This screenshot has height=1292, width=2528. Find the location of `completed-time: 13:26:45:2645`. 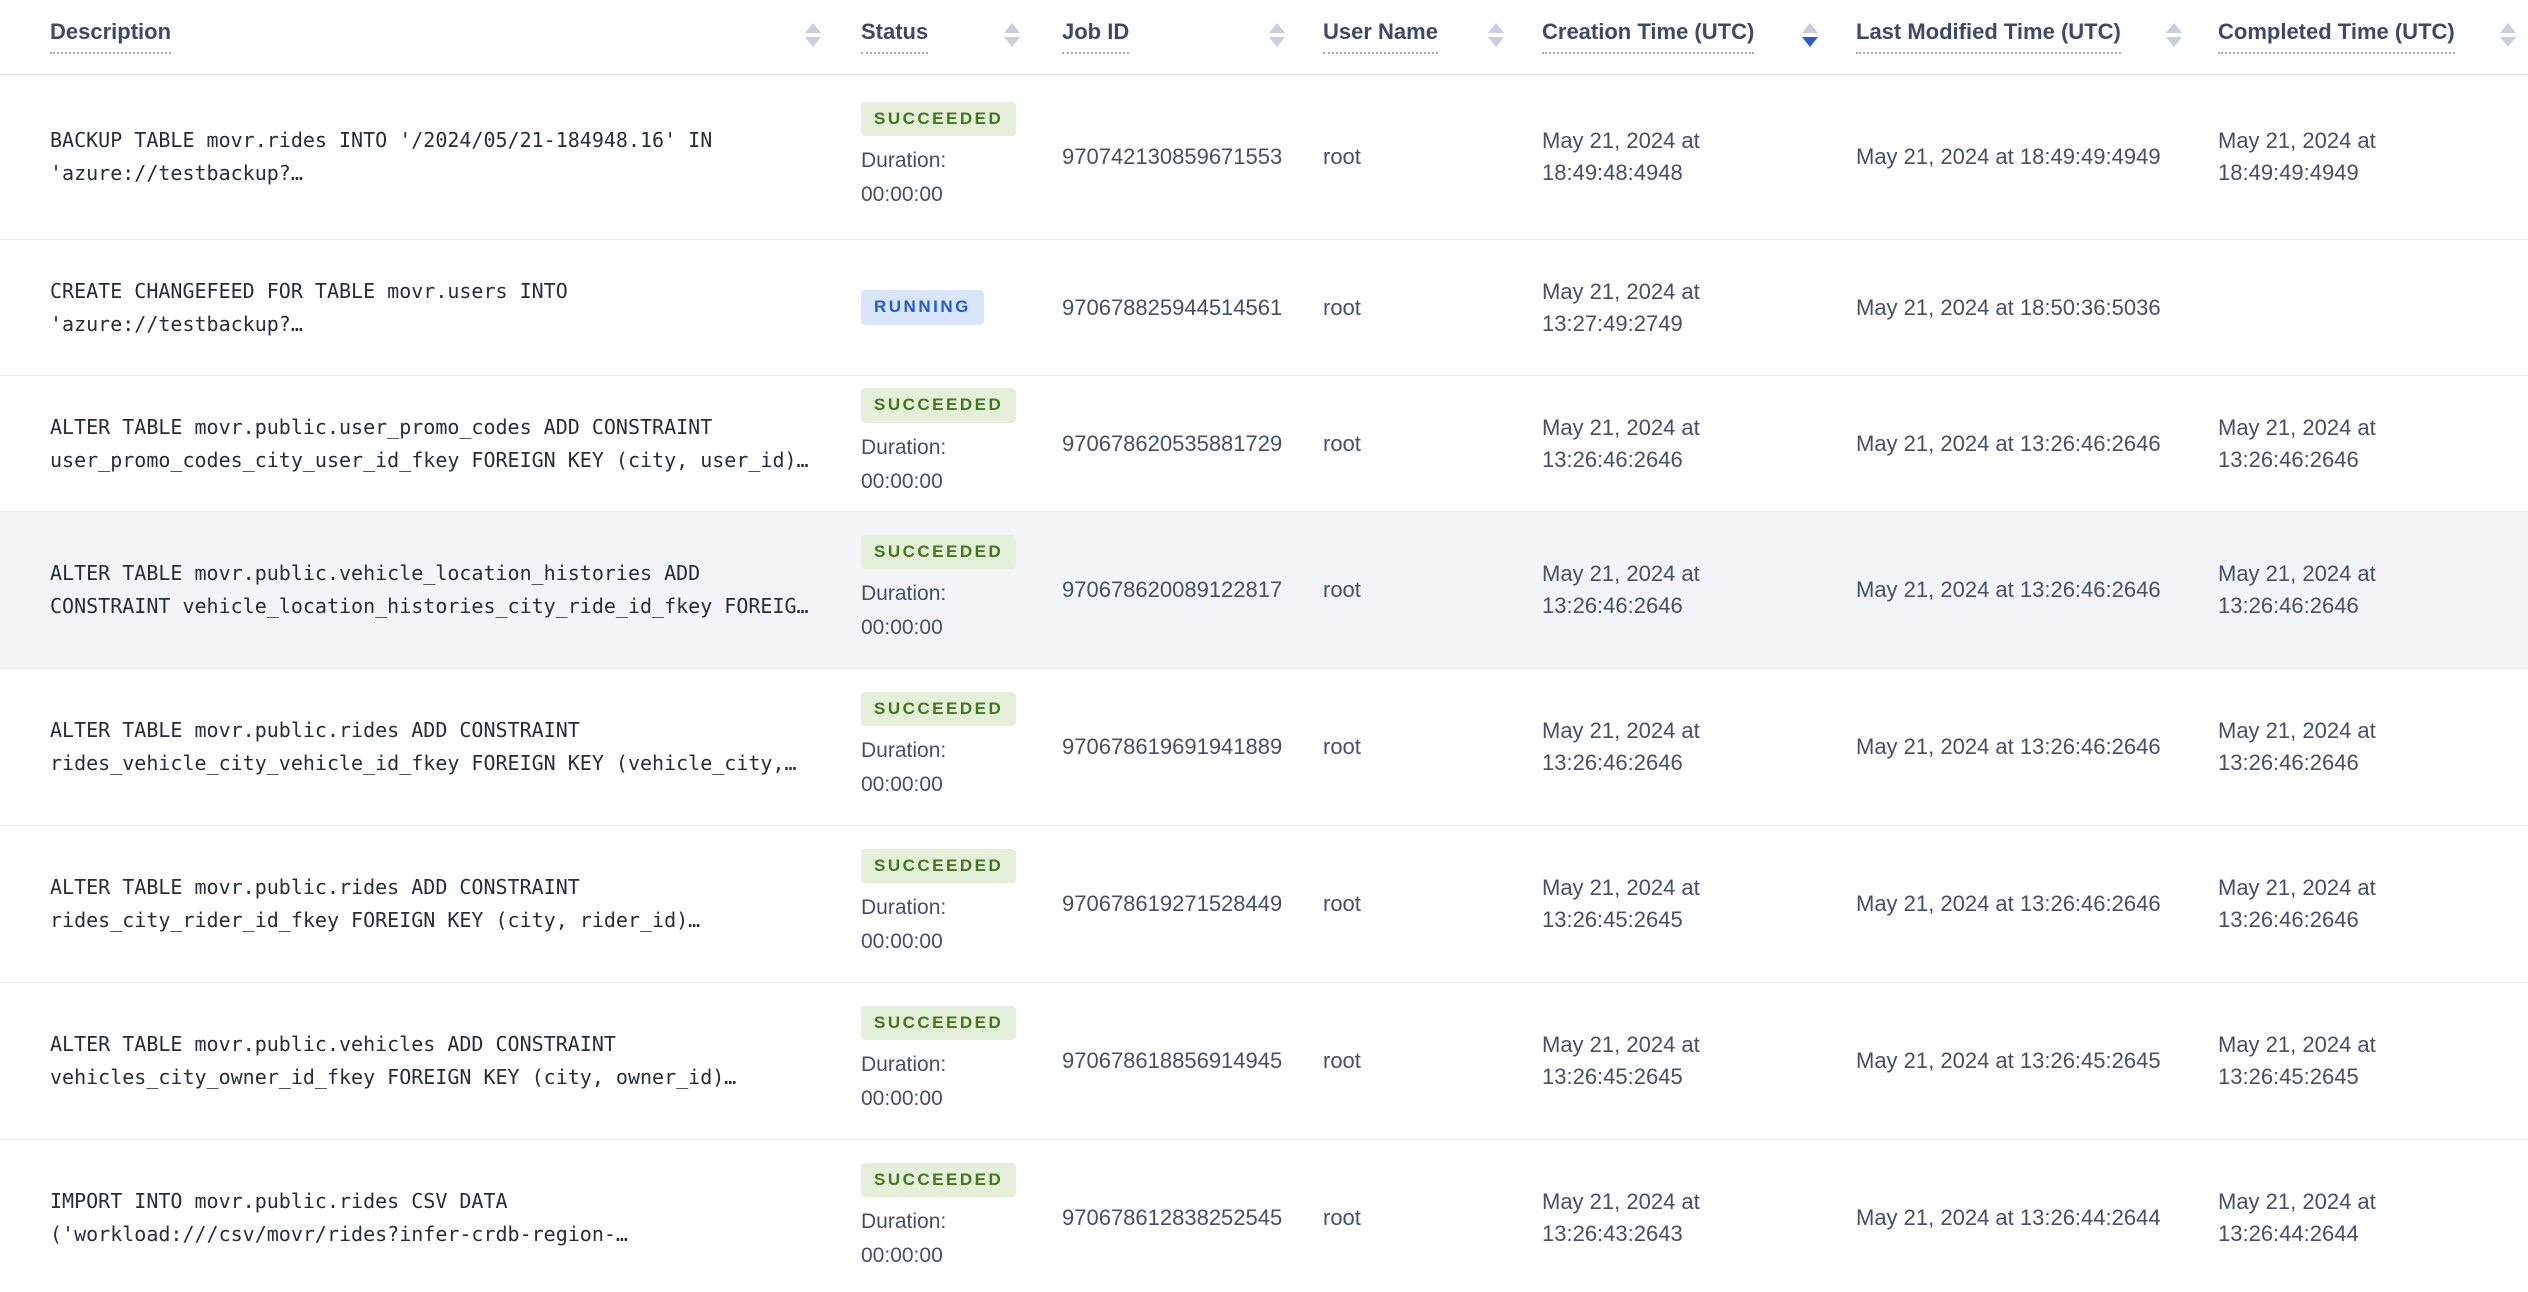

completed-time: 13:26:45:2645 is located at coordinates (2288, 1076).